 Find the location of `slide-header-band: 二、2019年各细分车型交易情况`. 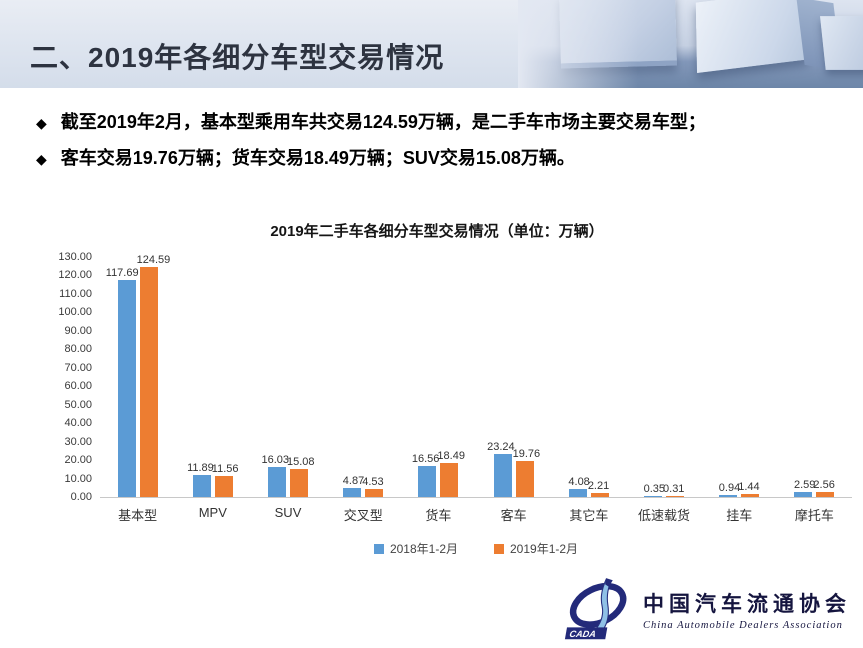

slide-header-band: 二、2019年各细分车型交易情况 is located at coordinates (431, 44).